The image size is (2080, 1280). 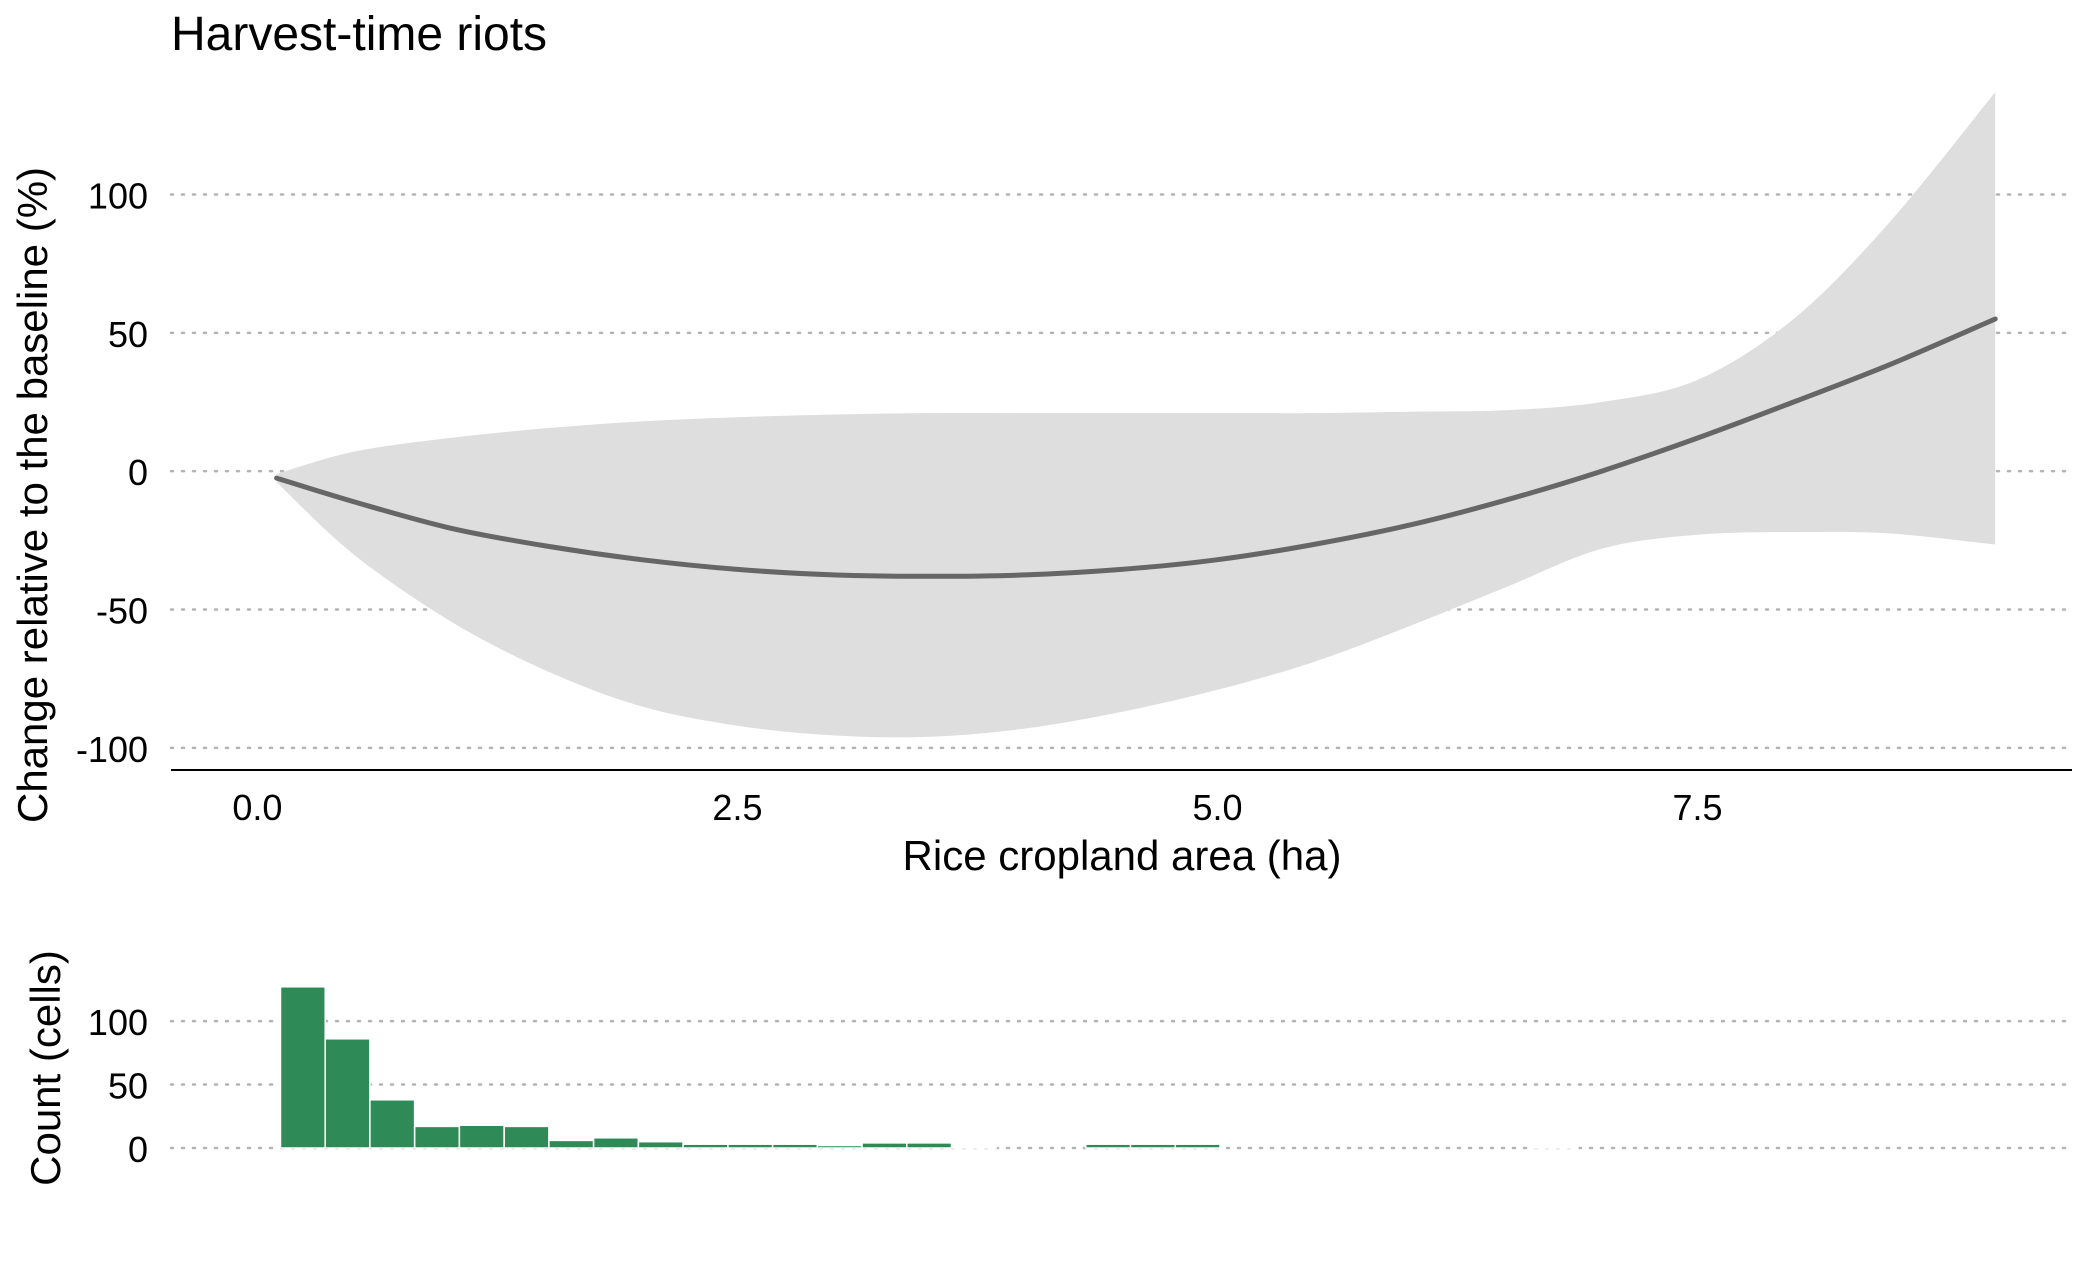 I want to click on histogram-y-tick-label: 0, so click(x=138, y=1149).